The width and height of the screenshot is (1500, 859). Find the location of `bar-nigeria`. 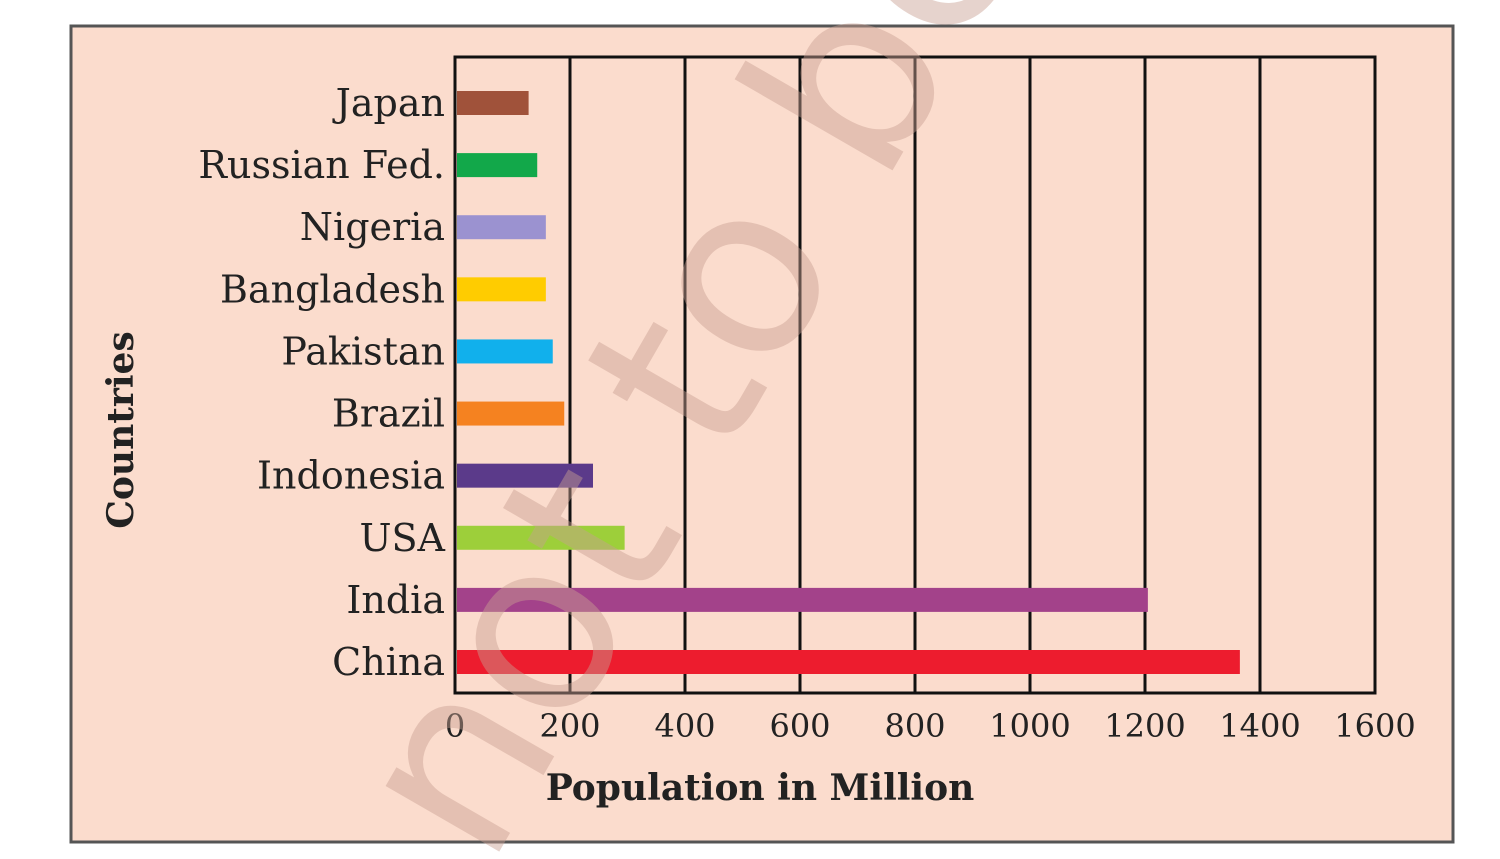

bar-nigeria is located at coordinates (501, 227).